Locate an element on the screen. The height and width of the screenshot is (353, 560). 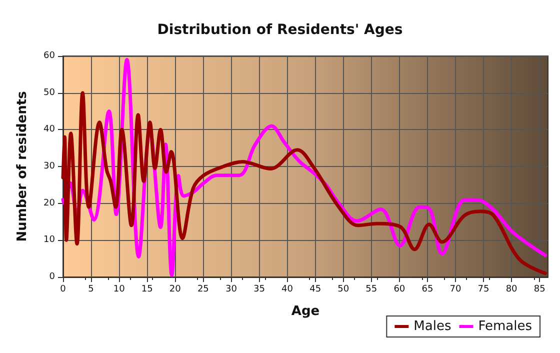
x-tick-label: 40 is located at coordinates (288, 289).